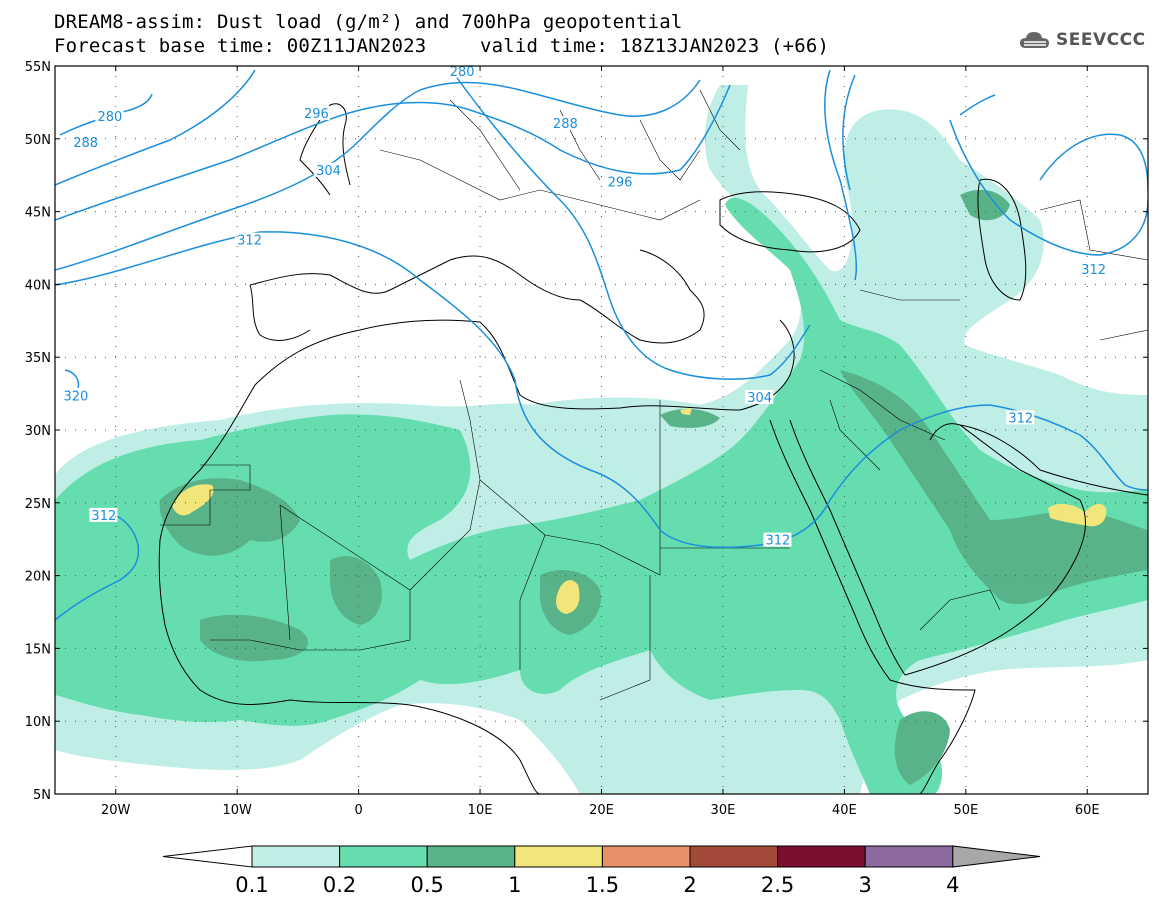  What do you see at coordinates (97, 567) in the screenshot?
I see `contour-312-westafrica` at bounding box center [97, 567].